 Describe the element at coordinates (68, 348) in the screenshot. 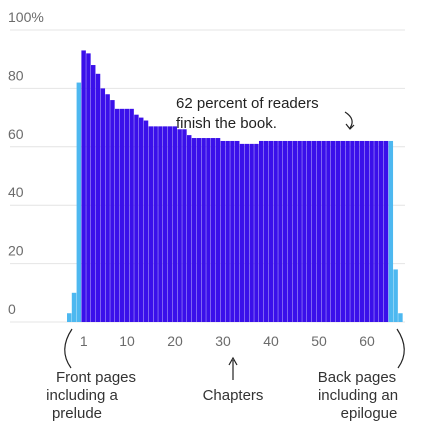

I see `front-bracket` at that location.